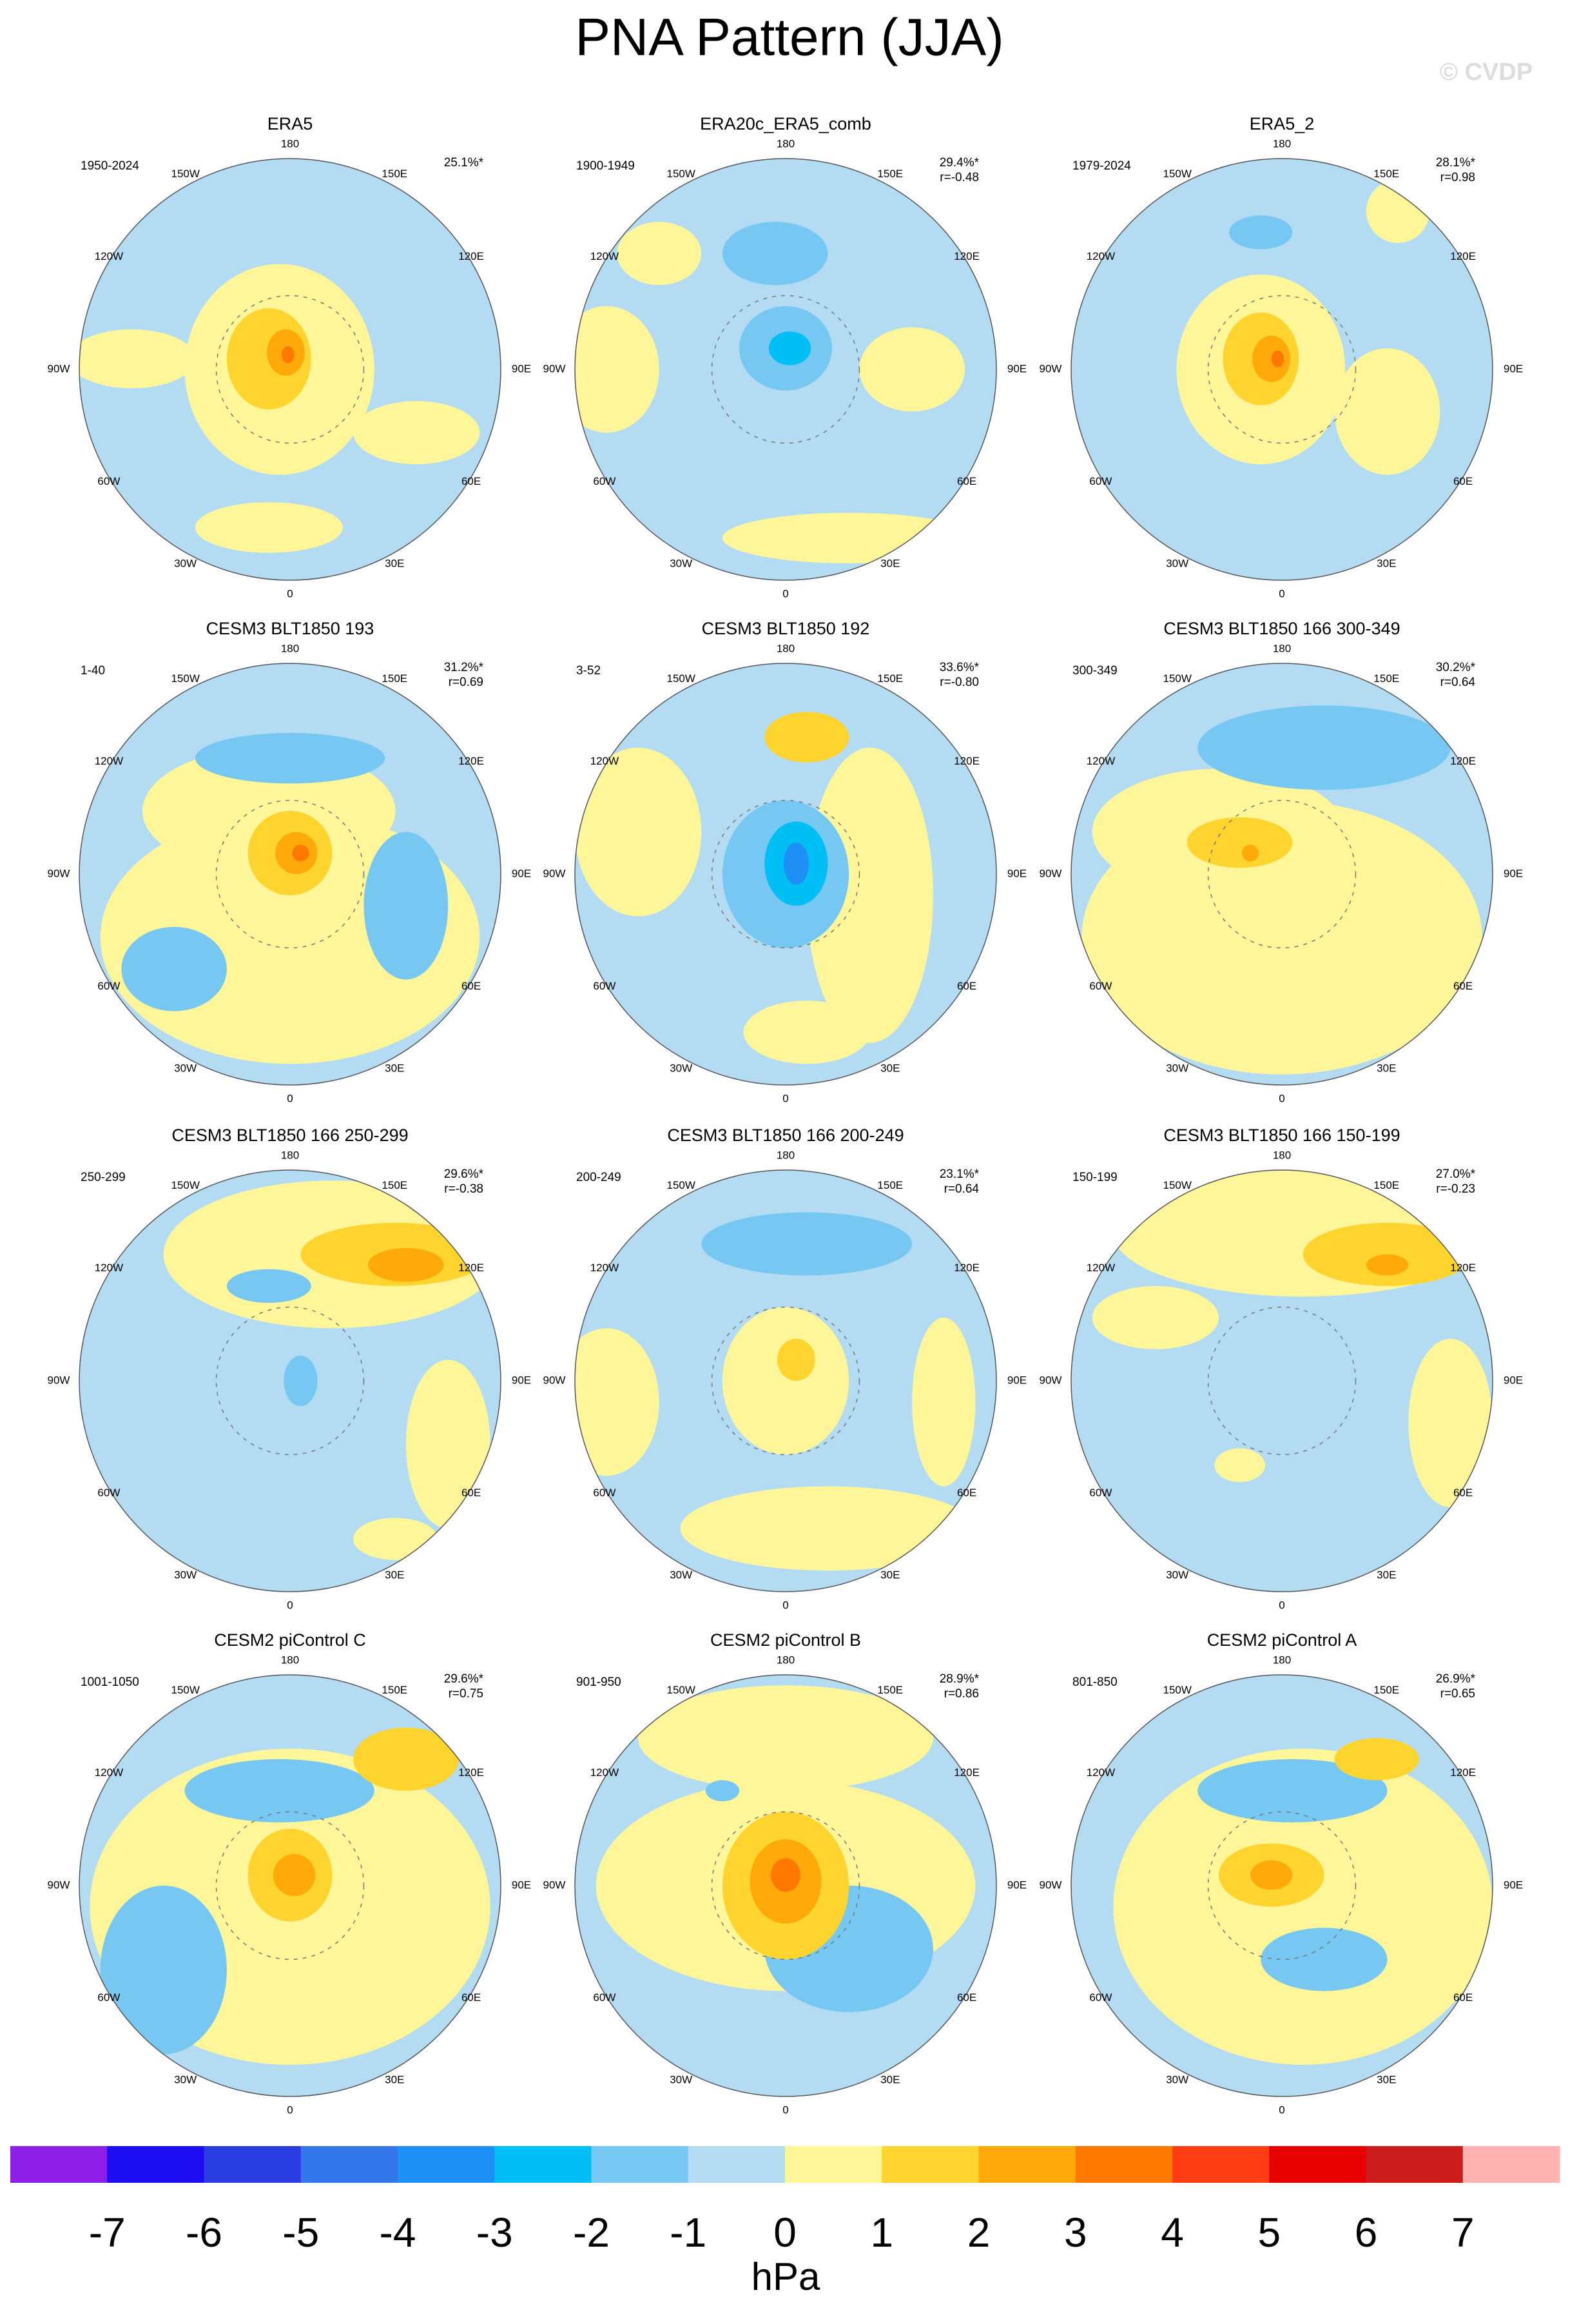  Describe the element at coordinates (1075, 2232) in the screenshot. I see `colorbar-tick-label: 3` at that location.